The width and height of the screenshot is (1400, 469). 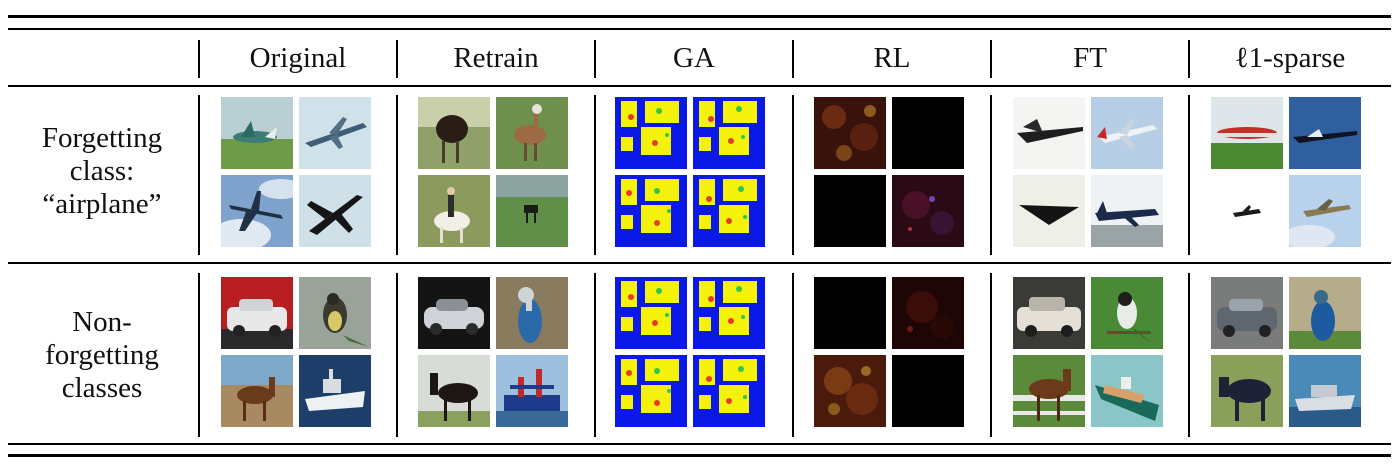 I want to click on image-jet-dark, so click(x=1049, y=133).